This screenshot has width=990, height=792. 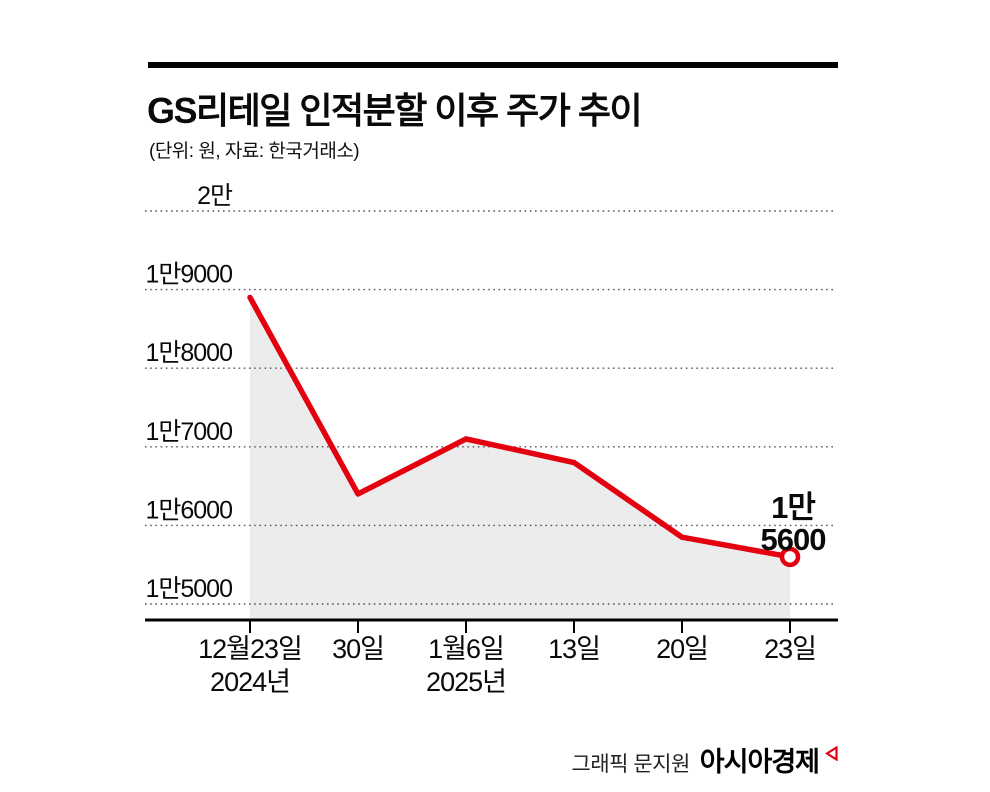 I want to click on x-tick-label: 12월23일, so click(x=250, y=649).